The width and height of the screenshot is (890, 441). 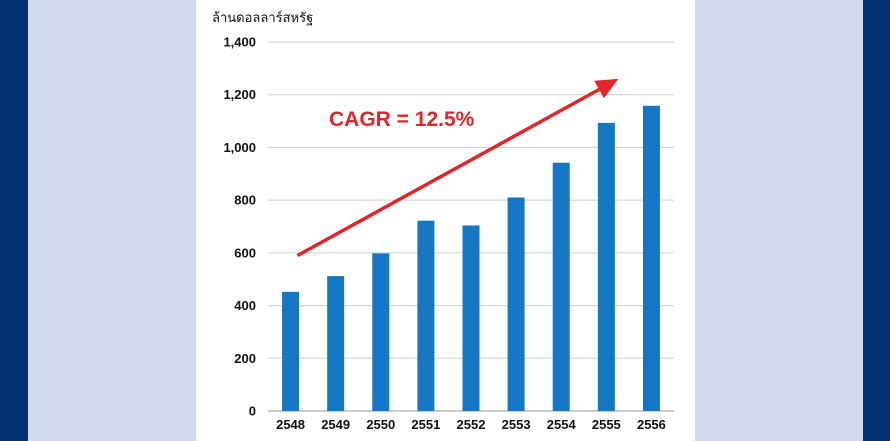 What do you see at coordinates (335, 424) in the screenshot?
I see `x-tick-label: 2549` at bounding box center [335, 424].